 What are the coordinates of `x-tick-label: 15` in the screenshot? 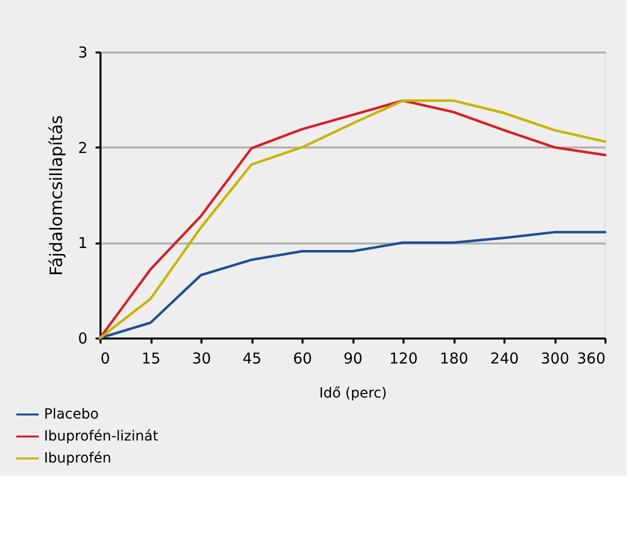 It's located at (151, 359).